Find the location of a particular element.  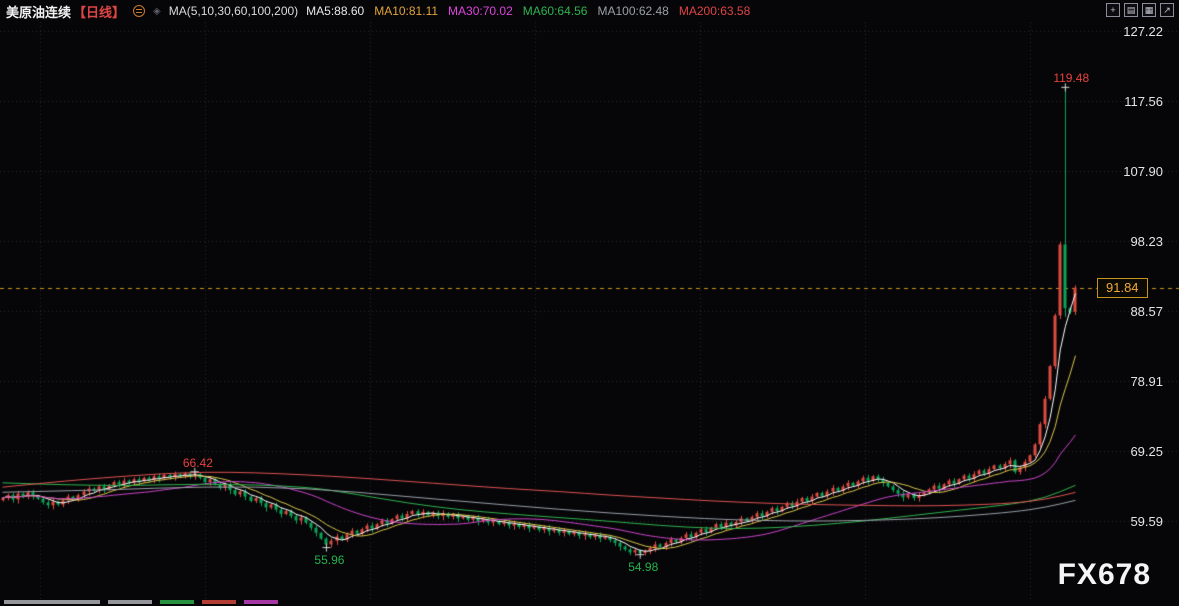

y-axis-label: 107.90 is located at coordinates (1143, 172).